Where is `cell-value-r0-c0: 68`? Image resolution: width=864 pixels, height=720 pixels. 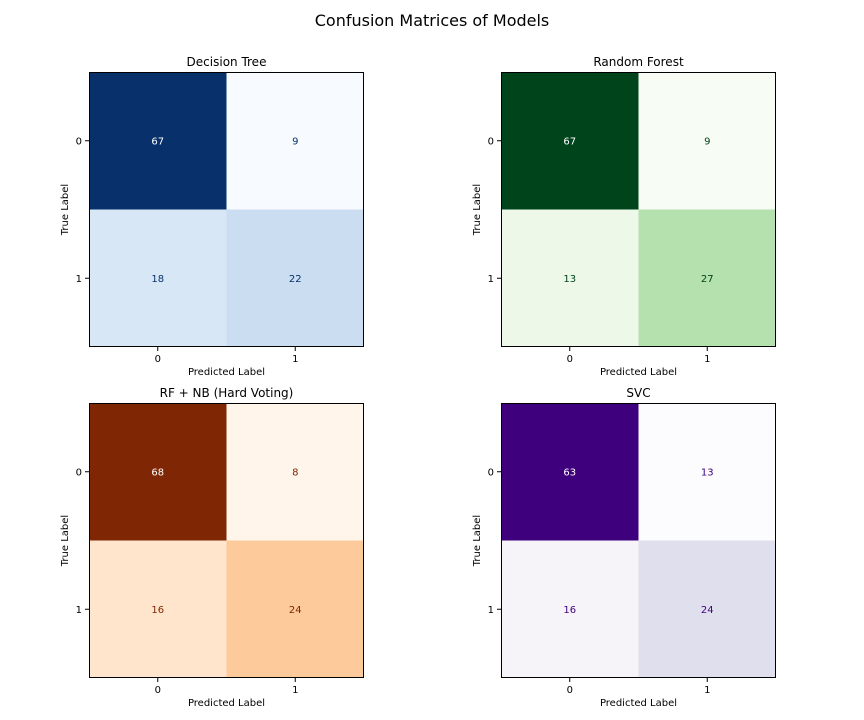 cell-value-r0-c0: 68 is located at coordinates (157, 472).